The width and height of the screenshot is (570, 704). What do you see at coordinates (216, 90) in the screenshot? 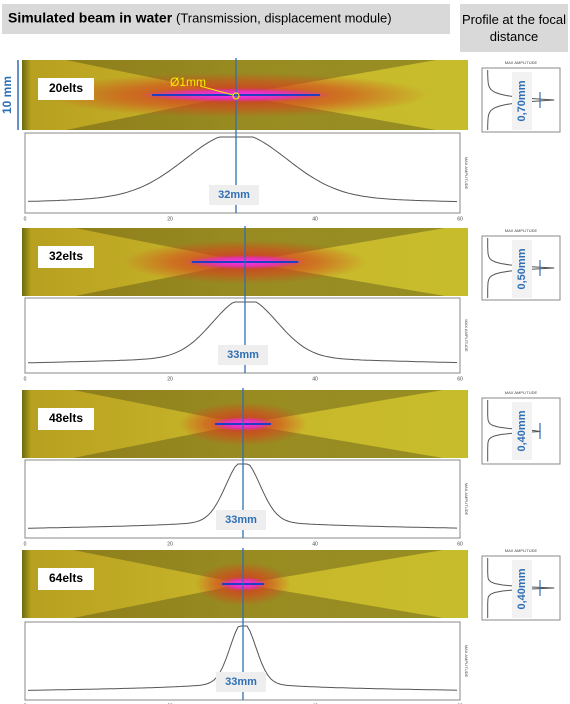
I see `diameter-pointer` at bounding box center [216, 90].